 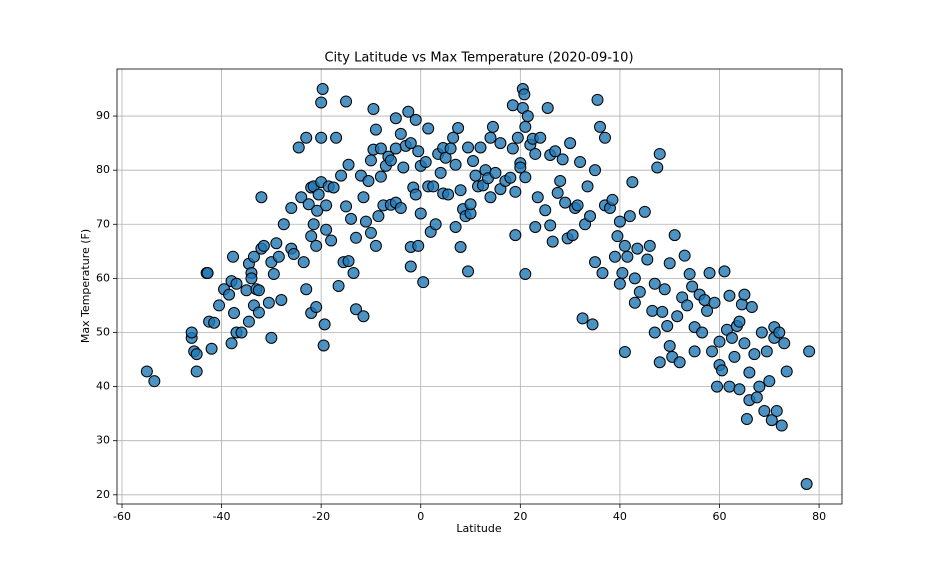 What do you see at coordinates (222, 516) in the screenshot?
I see `x-tick-label: -40` at bounding box center [222, 516].